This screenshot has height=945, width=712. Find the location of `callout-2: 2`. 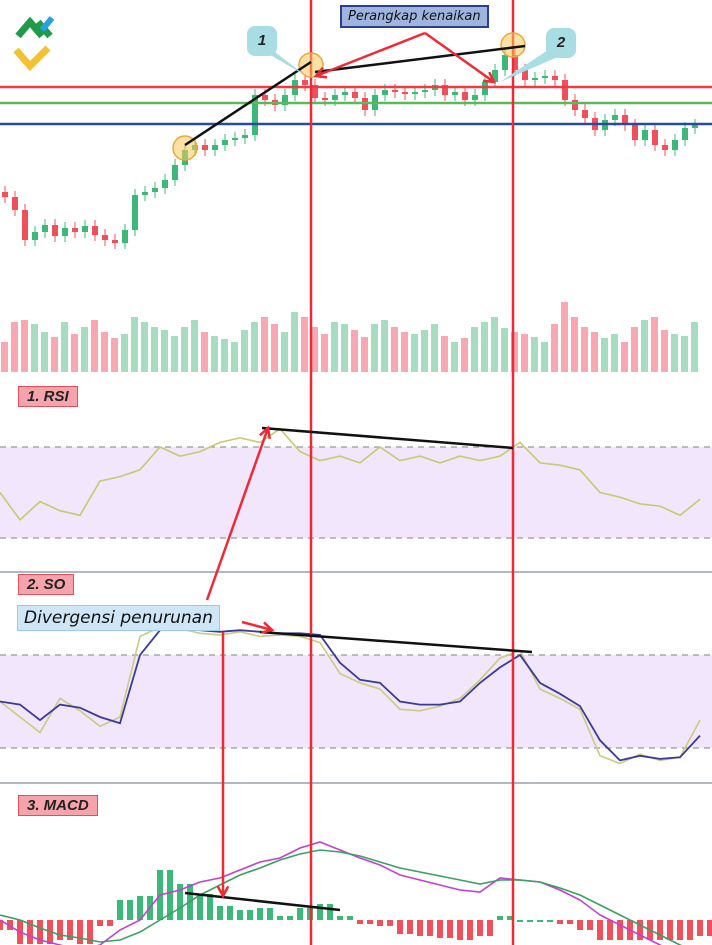

callout-2: 2 is located at coordinates (561, 43).